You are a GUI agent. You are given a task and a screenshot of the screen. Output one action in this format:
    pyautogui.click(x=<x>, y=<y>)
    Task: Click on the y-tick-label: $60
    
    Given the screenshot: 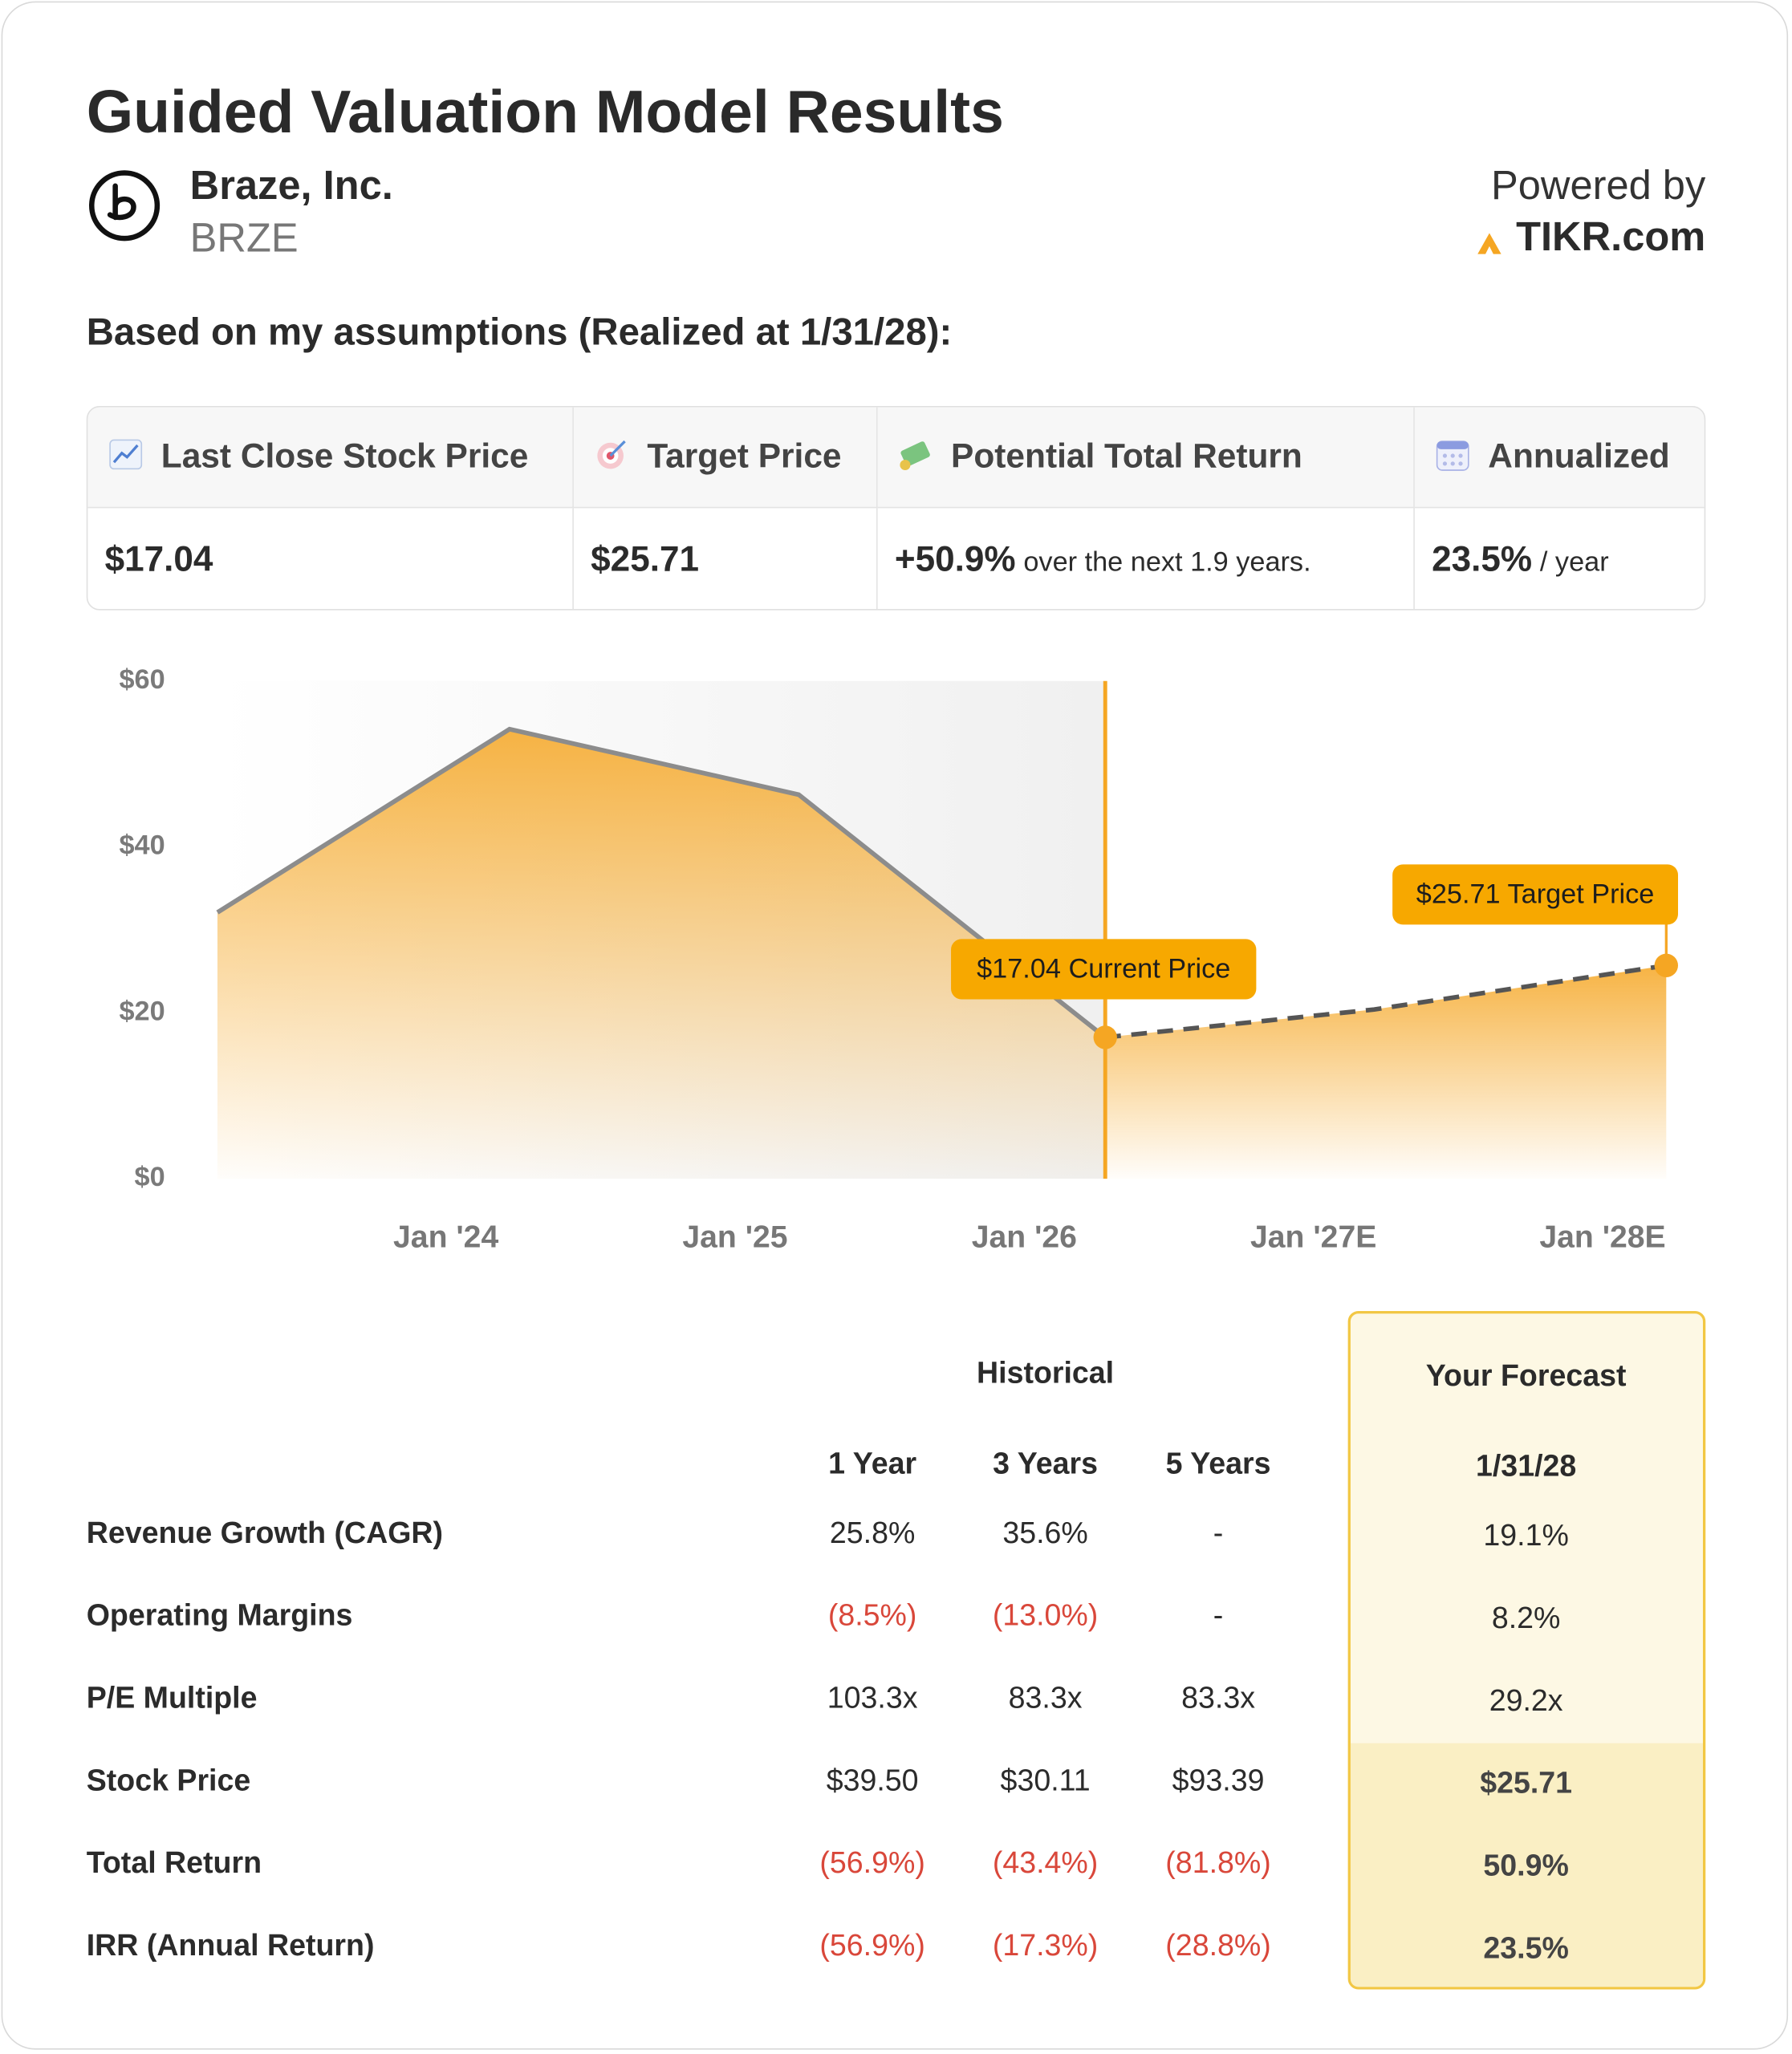 What is the action you would take?
    pyautogui.click(x=142, y=680)
    